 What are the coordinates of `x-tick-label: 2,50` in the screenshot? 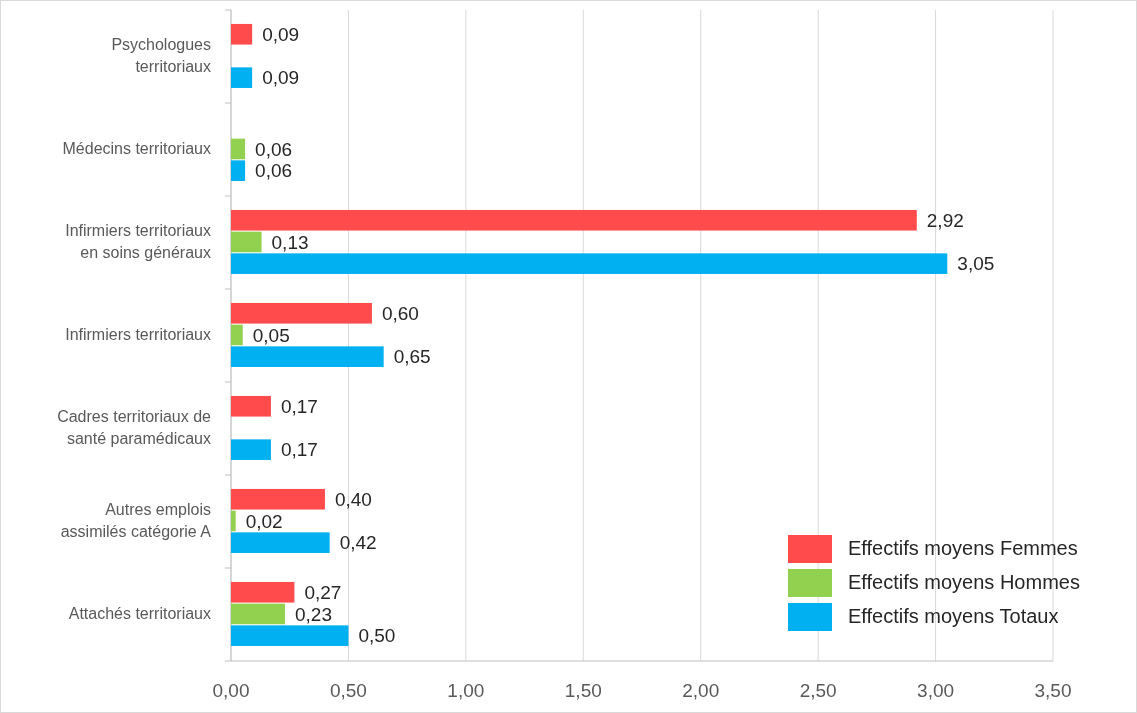 It's located at (818, 690).